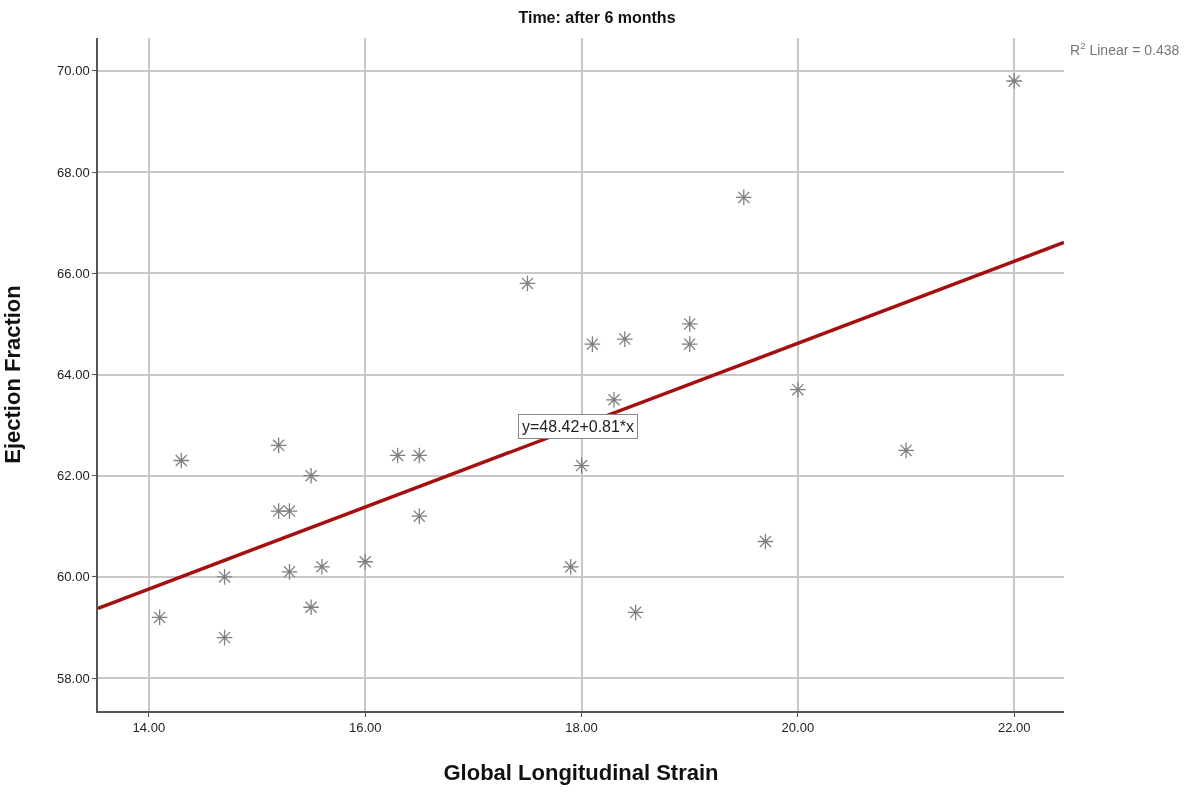 This screenshot has width=1194, height=801. Describe the element at coordinates (1125, 49) in the screenshot. I see `text: R$^{2}$ Linear = 0.438` at that location.